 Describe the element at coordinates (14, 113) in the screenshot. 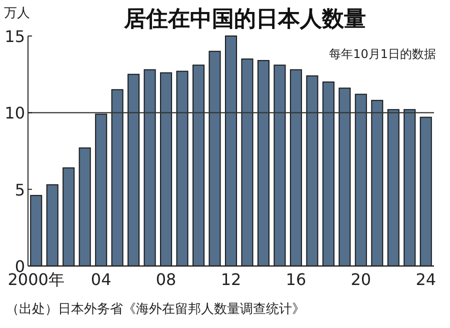

I see `y-tick-label: 10` at that location.